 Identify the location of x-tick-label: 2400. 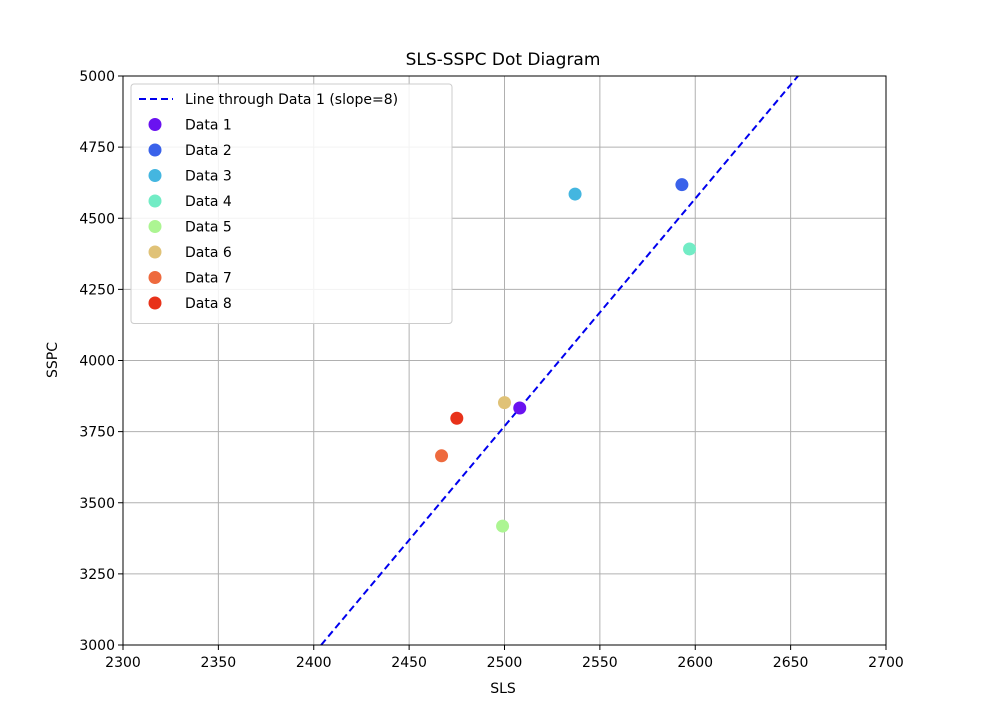
(314, 663).